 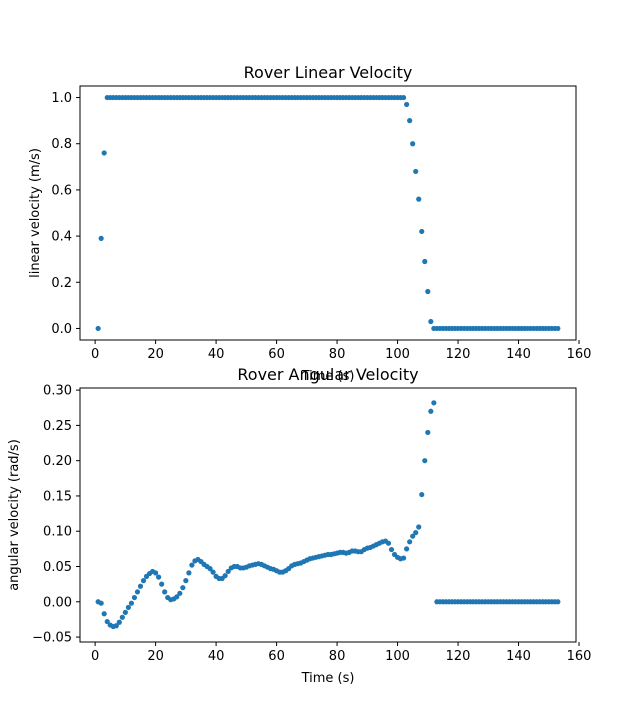 I want to click on linear-velocity-y-tick-label: 1.0, so click(x=61, y=98).